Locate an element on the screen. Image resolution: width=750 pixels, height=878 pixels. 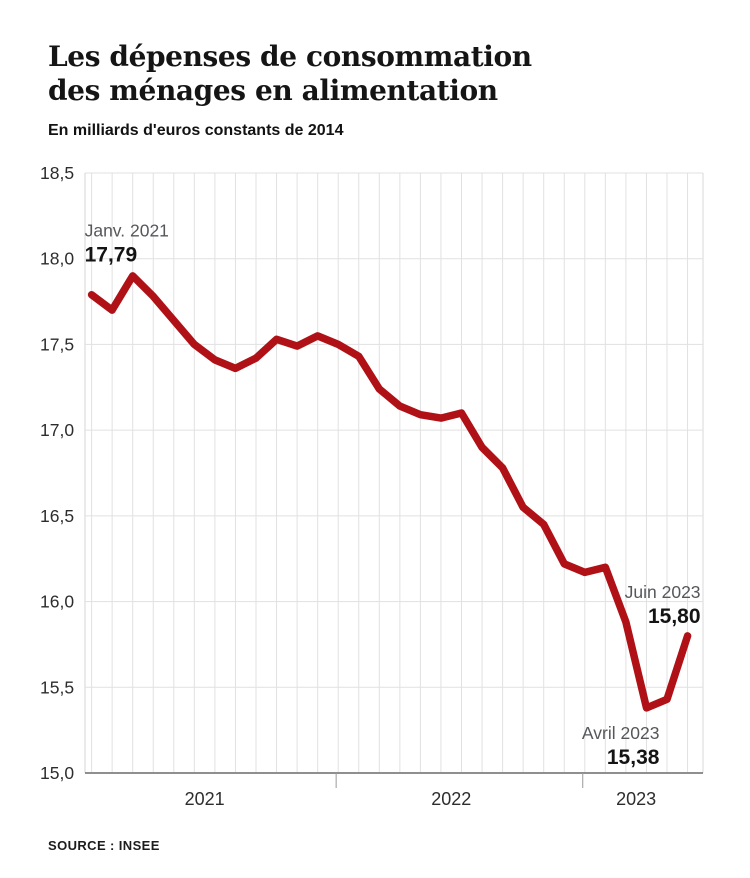
svg-text: 15,38 is located at coordinates (633, 757).